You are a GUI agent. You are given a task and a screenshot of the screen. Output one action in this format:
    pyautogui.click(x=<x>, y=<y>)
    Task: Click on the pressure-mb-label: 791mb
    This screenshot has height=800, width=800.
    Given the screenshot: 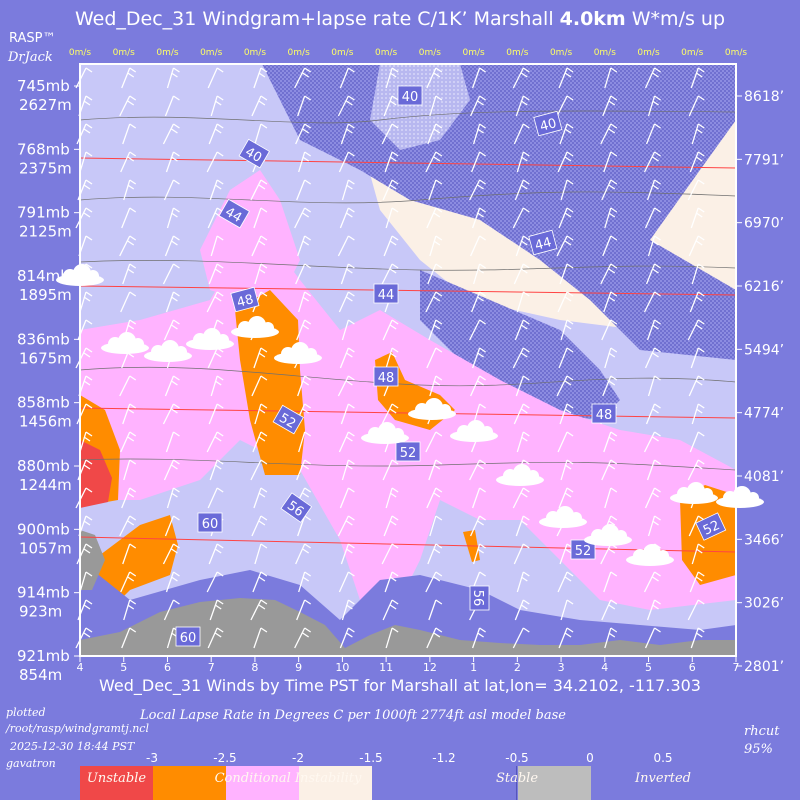 What is the action you would take?
    pyautogui.click(x=43, y=213)
    